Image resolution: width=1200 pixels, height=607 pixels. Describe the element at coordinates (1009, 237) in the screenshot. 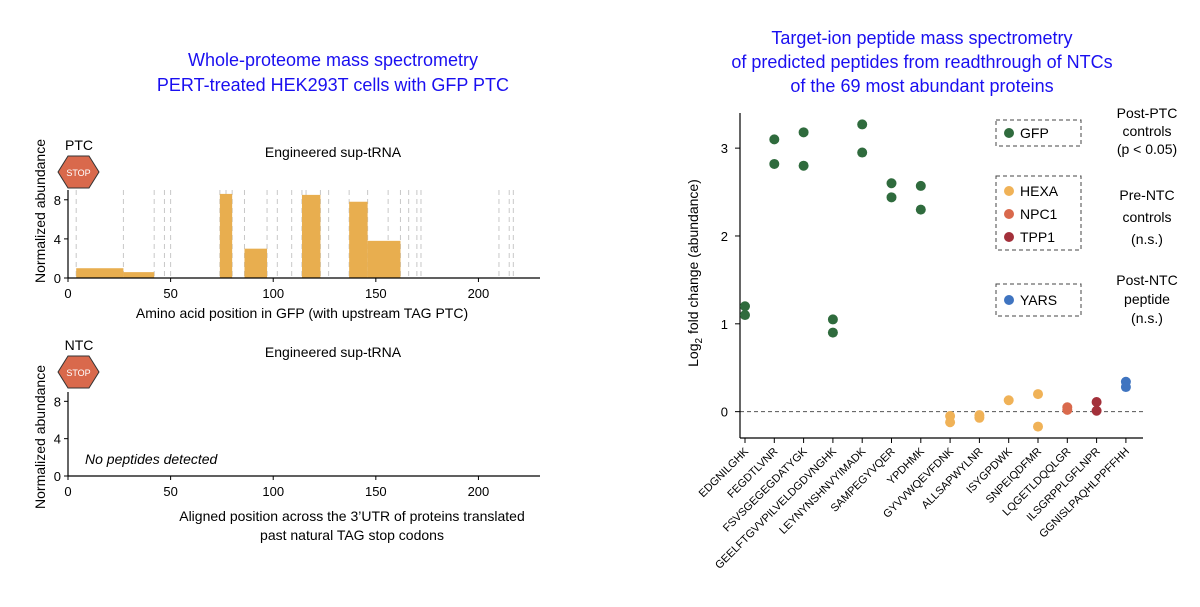

I see `legend-marker-tpp1` at that location.